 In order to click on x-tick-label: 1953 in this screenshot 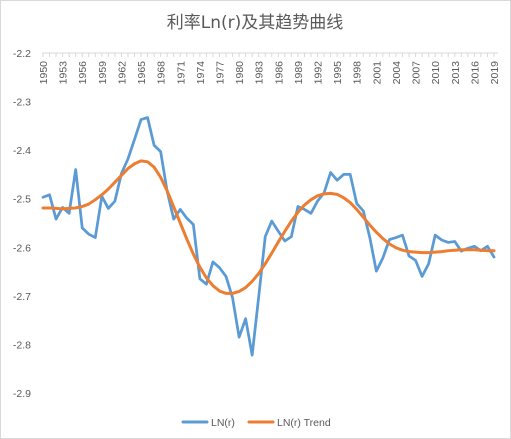, I will do `click(64, 73)`.